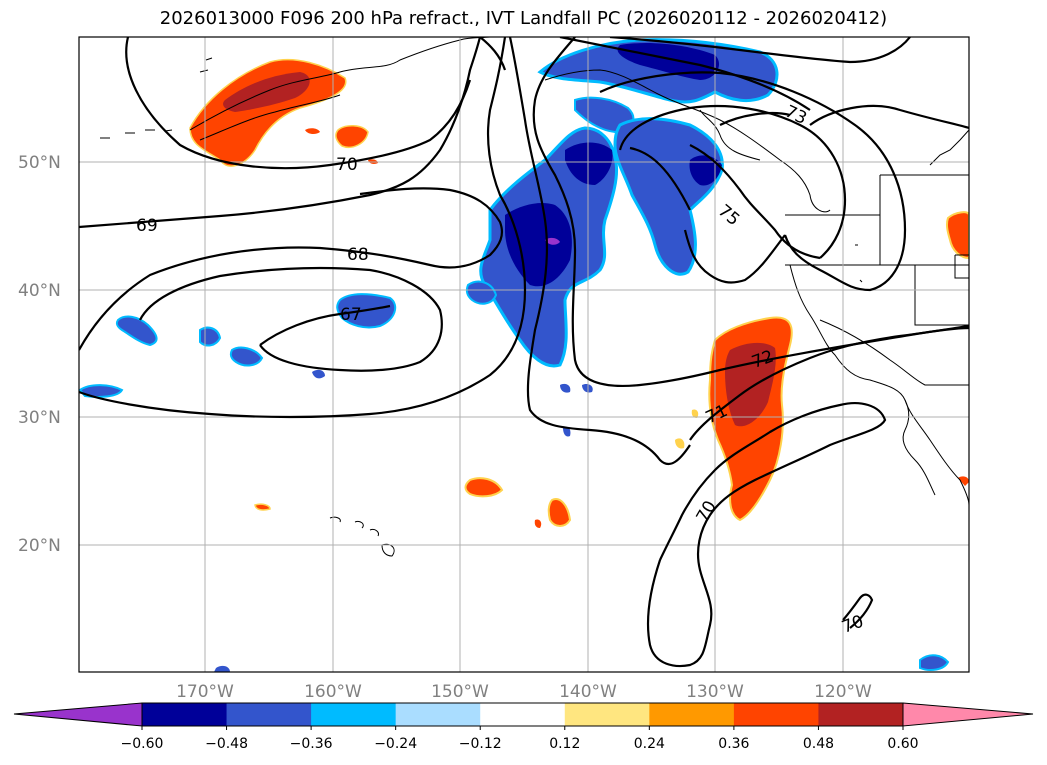 The height and width of the screenshot is (765, 1047). I want to click on lon-label-120w: 120°W, so click(843, 692).